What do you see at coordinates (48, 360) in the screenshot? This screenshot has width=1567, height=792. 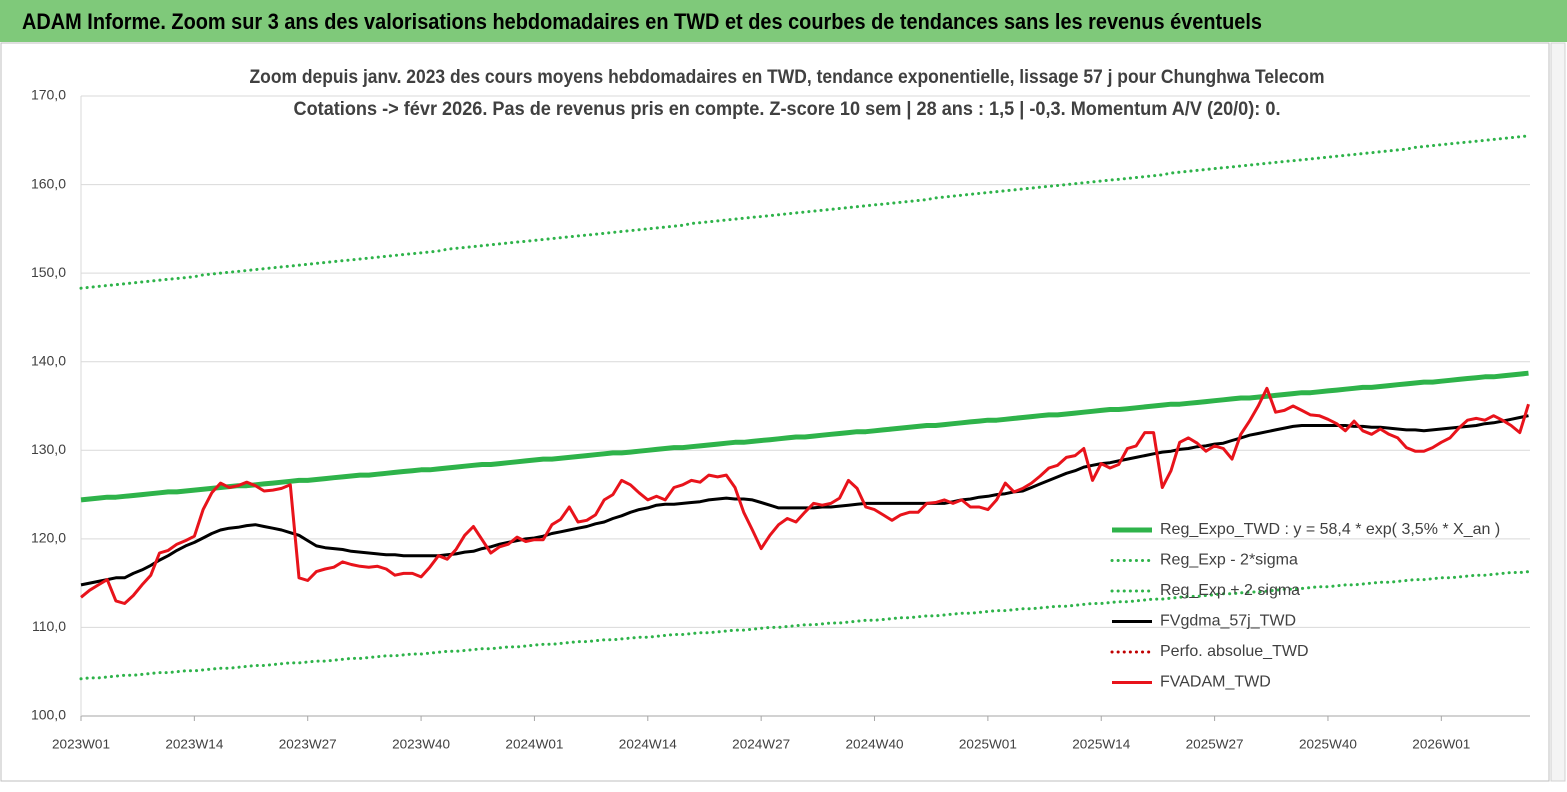 I see `y-tick-label: 140,0` at bounding box center [48, 360].